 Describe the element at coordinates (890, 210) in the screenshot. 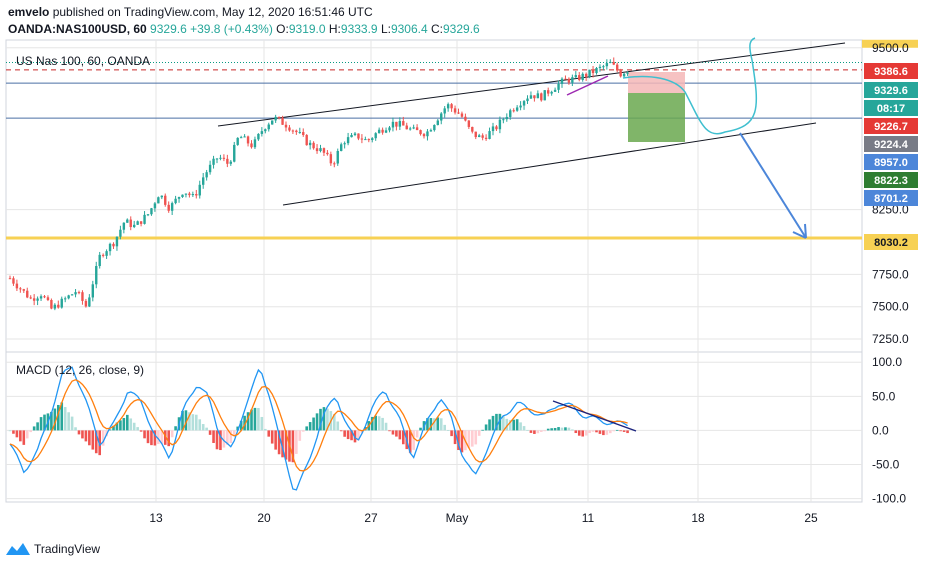

I see `y-tick-label: 8250.0` at that location.